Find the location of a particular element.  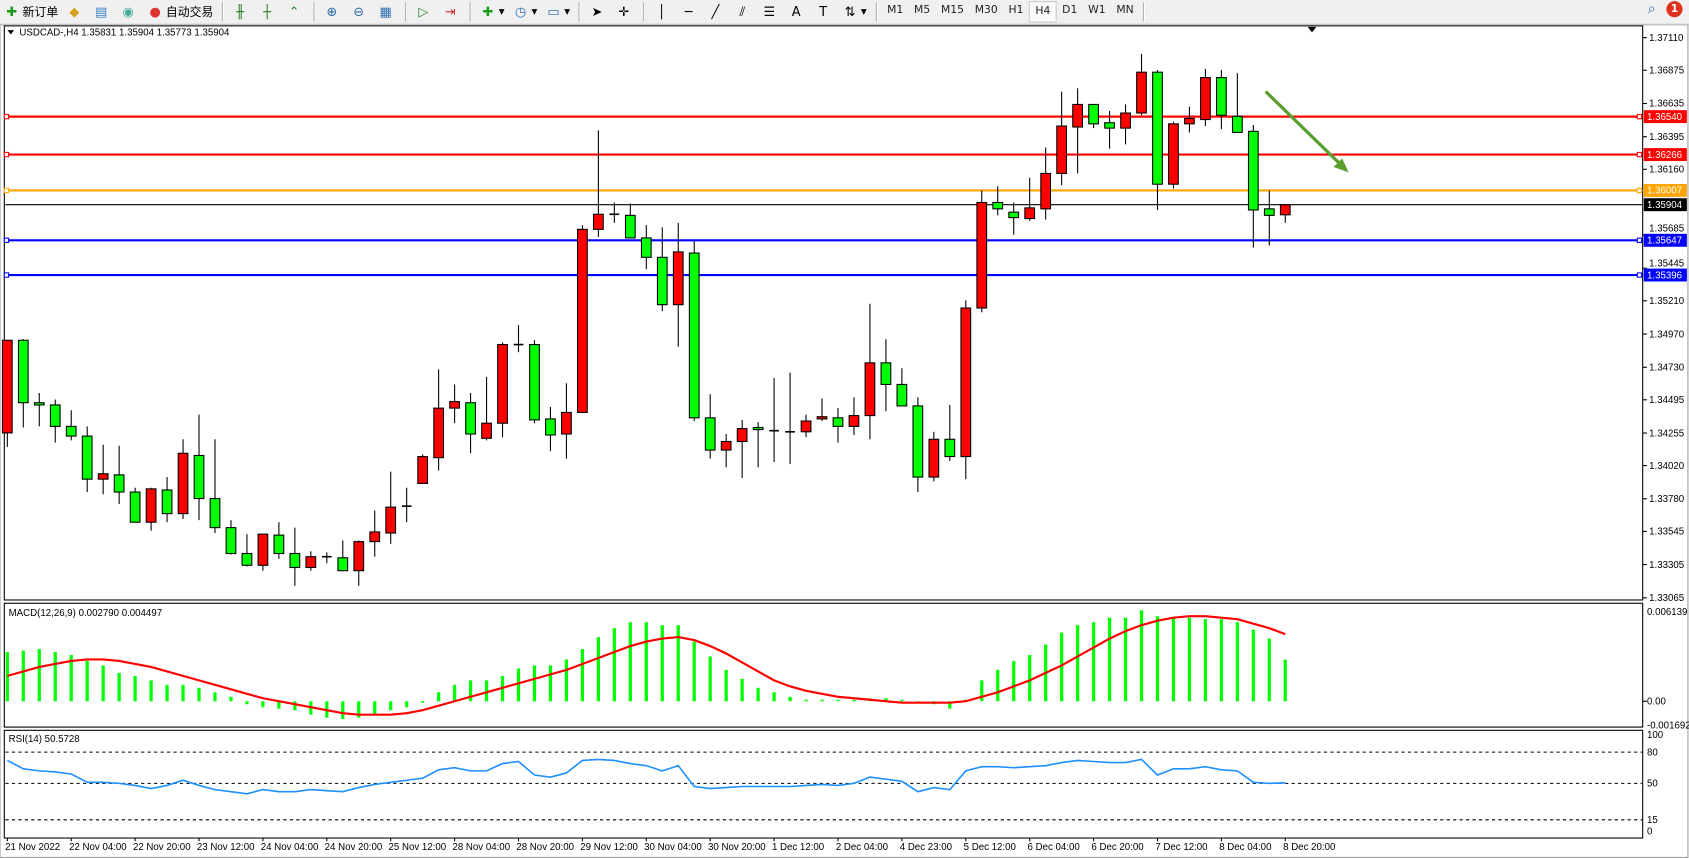

timeframe-mn: MN is located at coordinates (1125, 10).